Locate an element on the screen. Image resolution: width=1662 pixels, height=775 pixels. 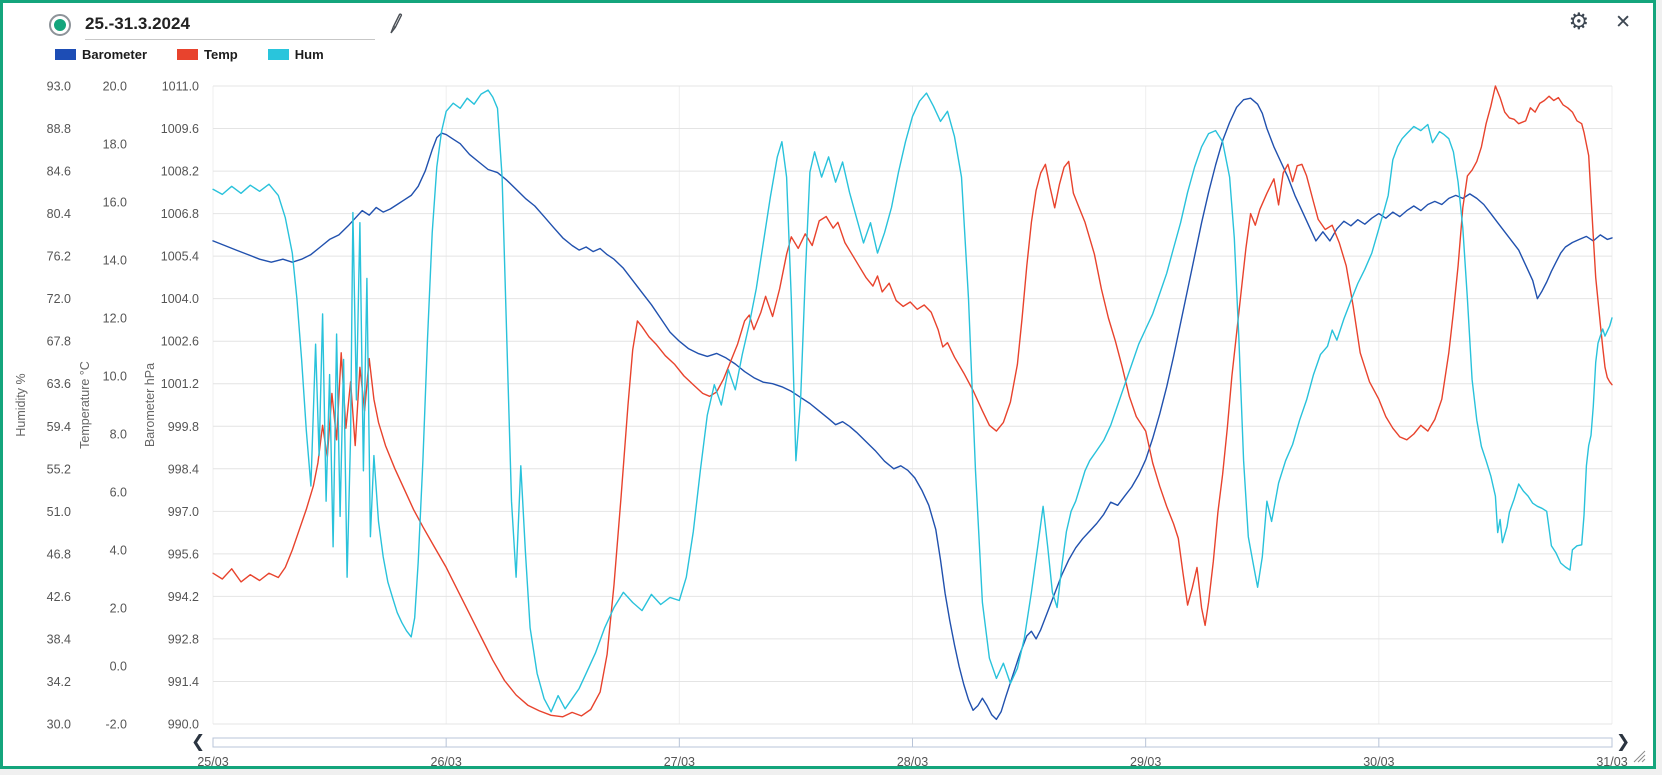
barometer-tick-label: 991.4 is located at coordinates (183, 682).